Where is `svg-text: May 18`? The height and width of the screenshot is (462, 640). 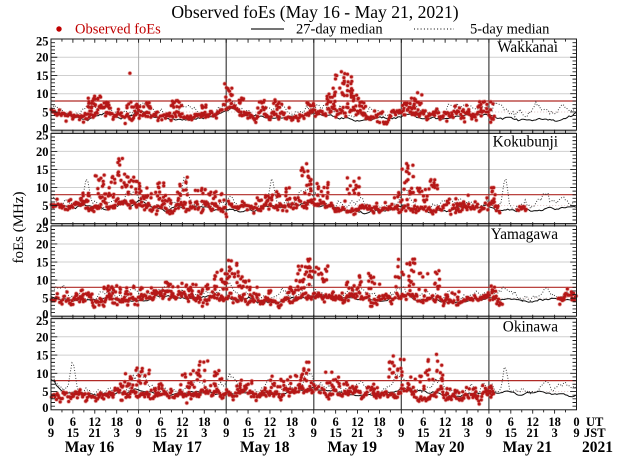
svg-text: May 18 is located at coordinates (265, 447).